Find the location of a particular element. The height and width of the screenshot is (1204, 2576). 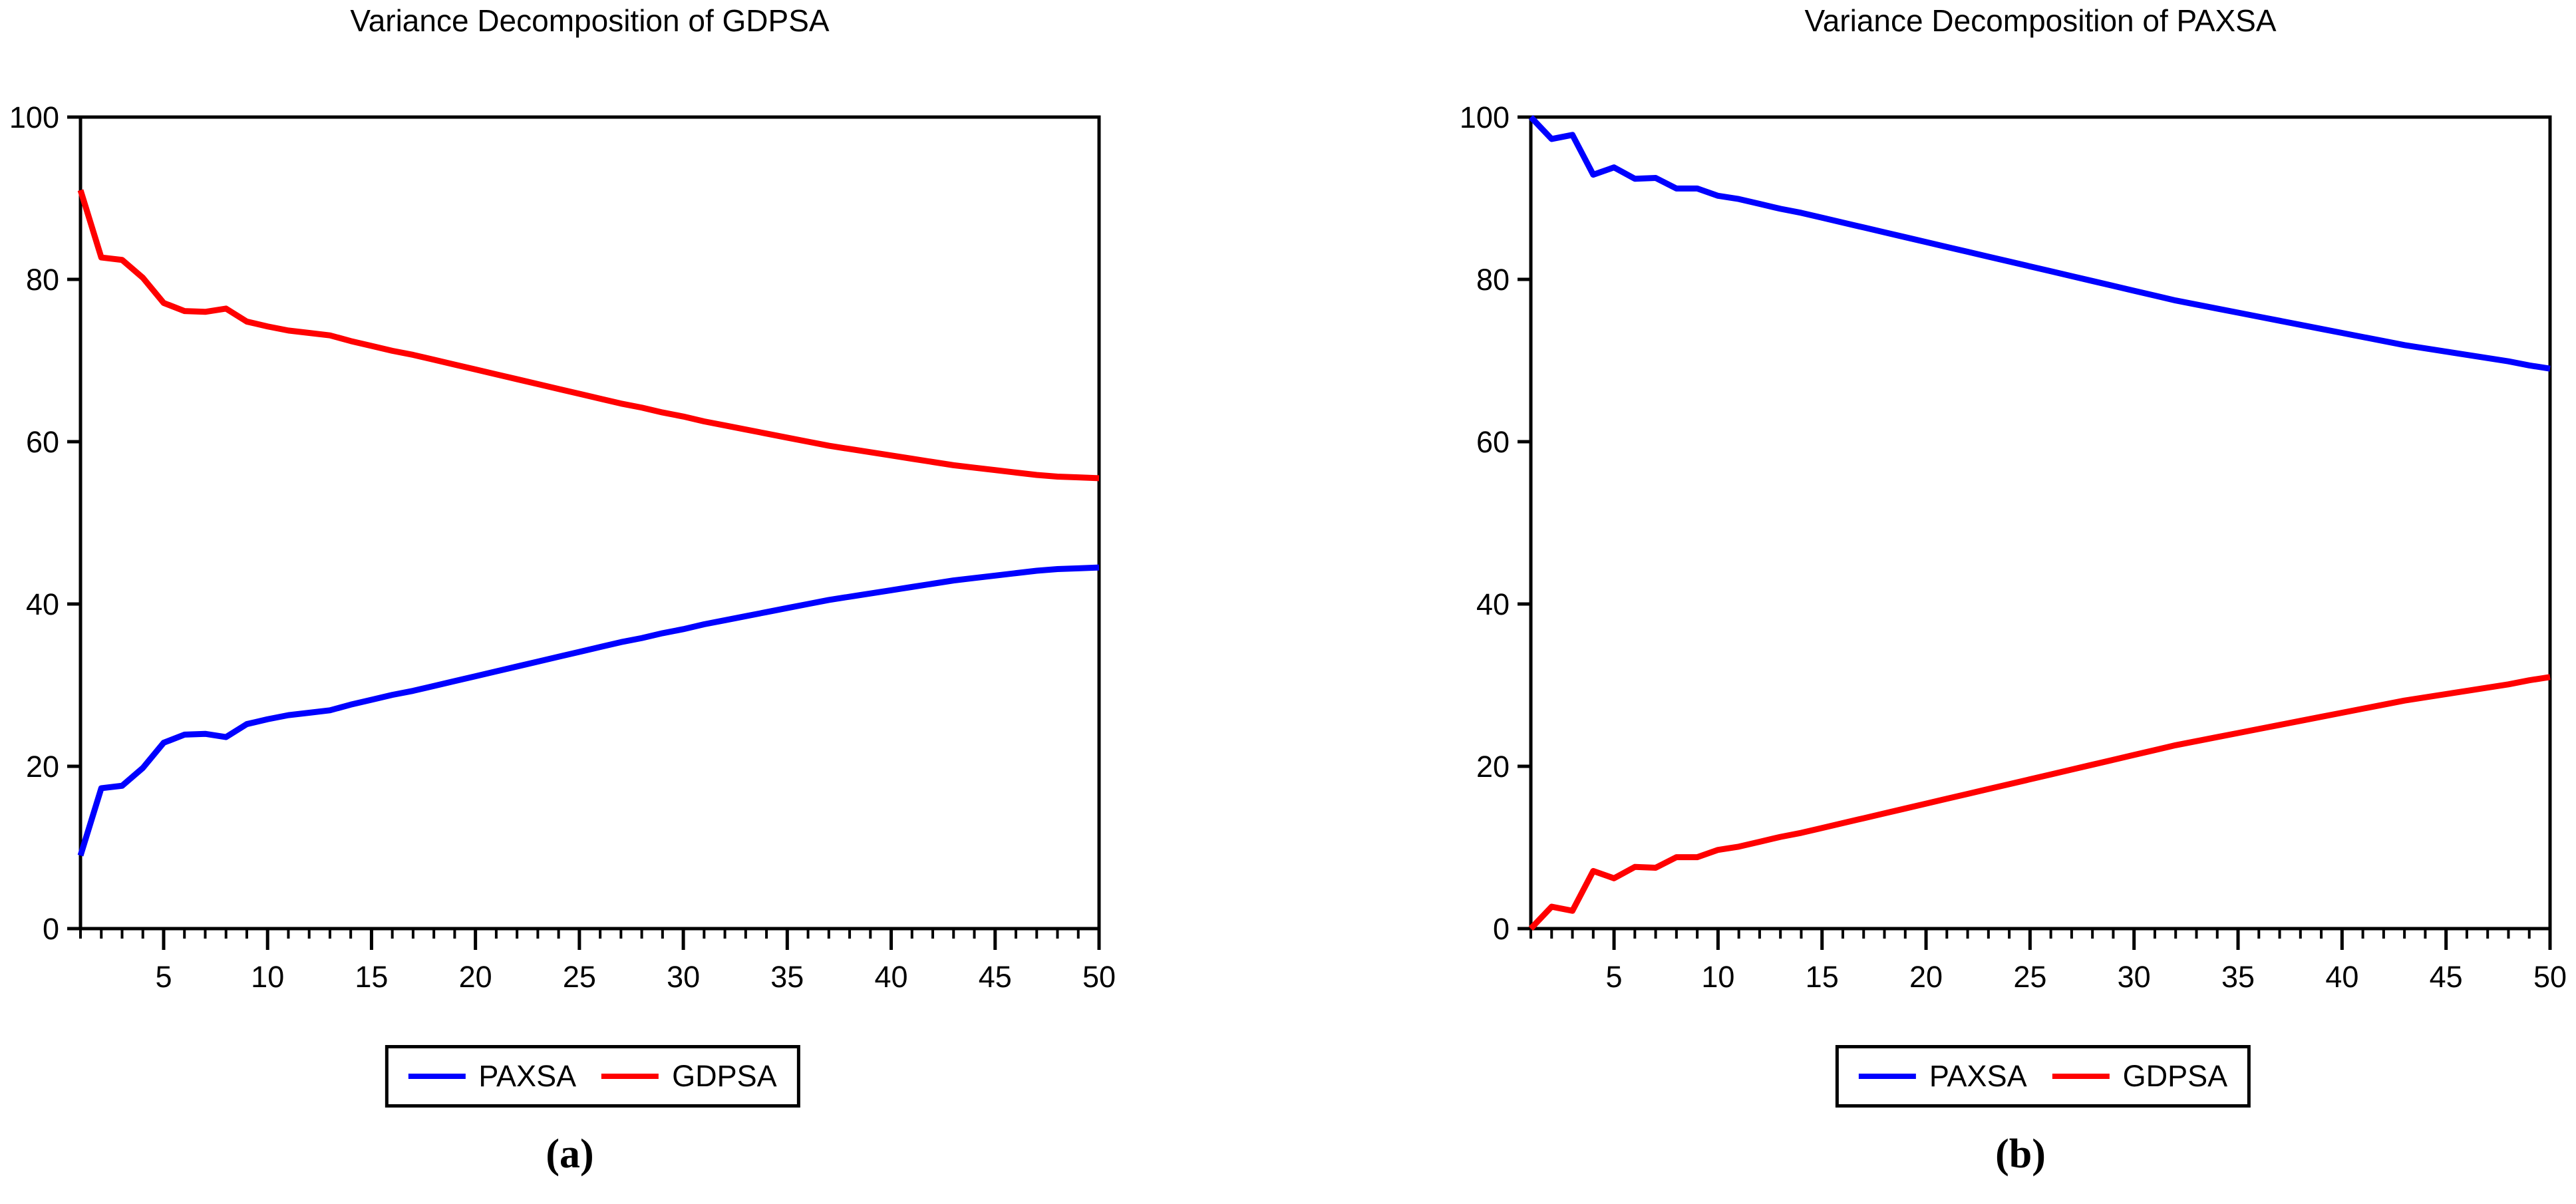

legend-paxsa: PAXSA GDPSA is located at coordinates (2043, 1076).